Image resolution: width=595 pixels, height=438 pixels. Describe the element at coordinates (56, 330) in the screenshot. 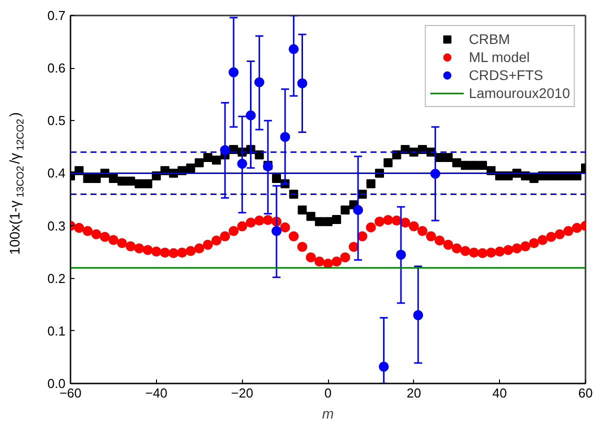

I see `y-tick-label: 0.1` at that location.